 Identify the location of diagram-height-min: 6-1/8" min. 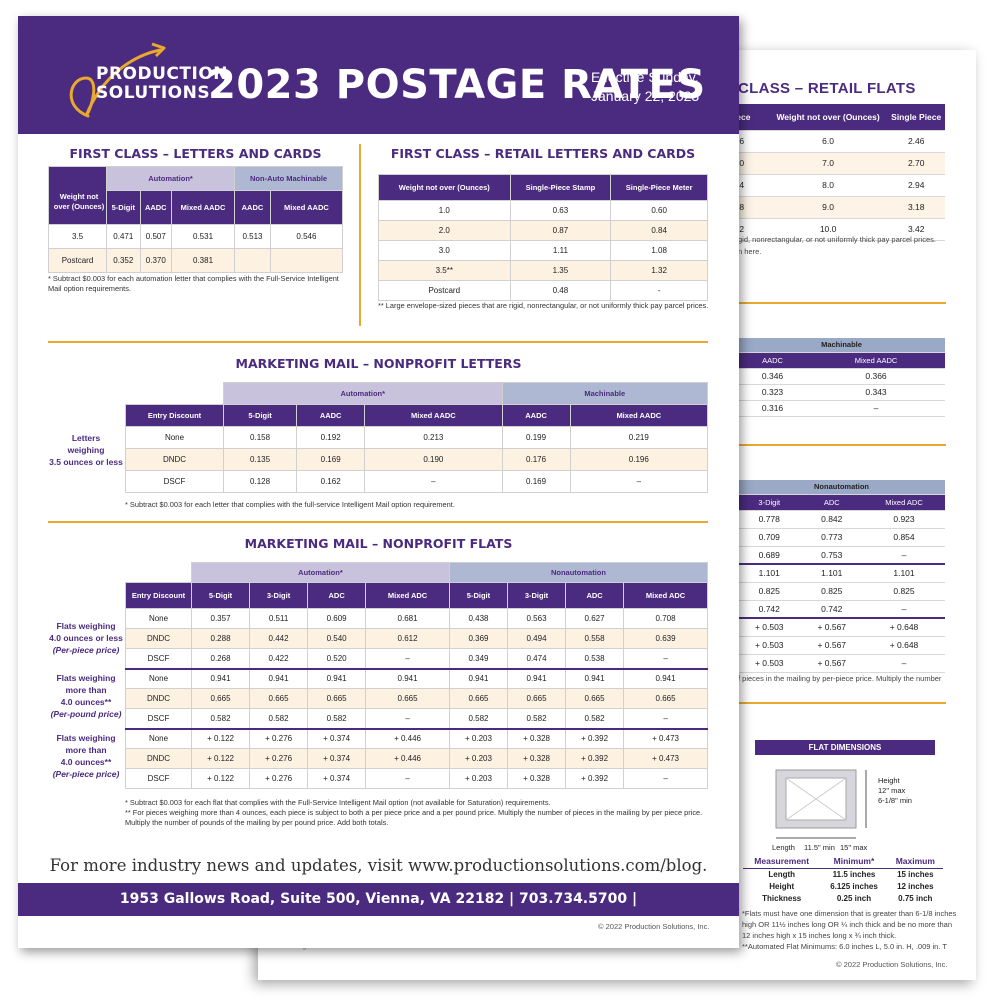
(895, 800).